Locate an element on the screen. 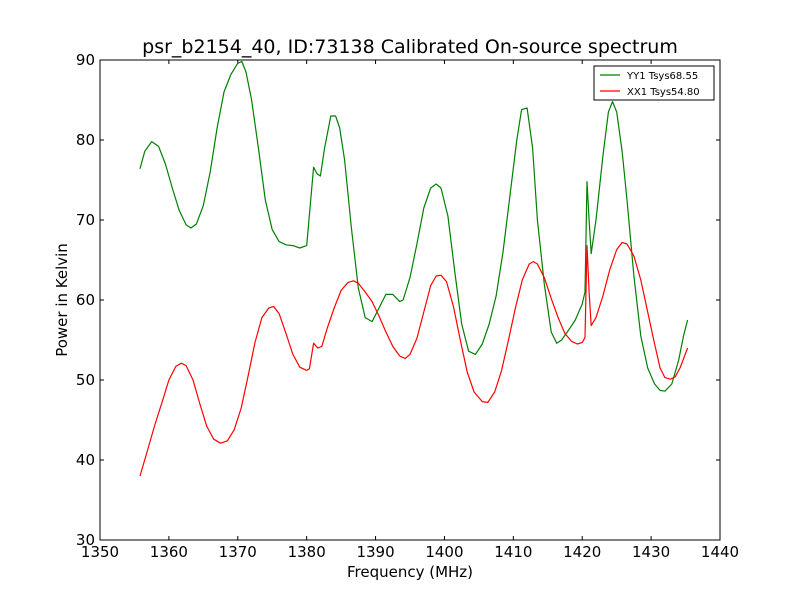  y-tick-label: 60 is located at coordinates (85, 300).